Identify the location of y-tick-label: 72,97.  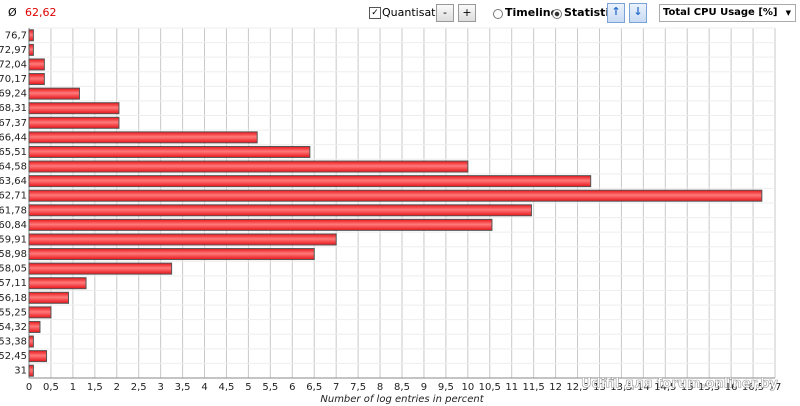
(13, 50).